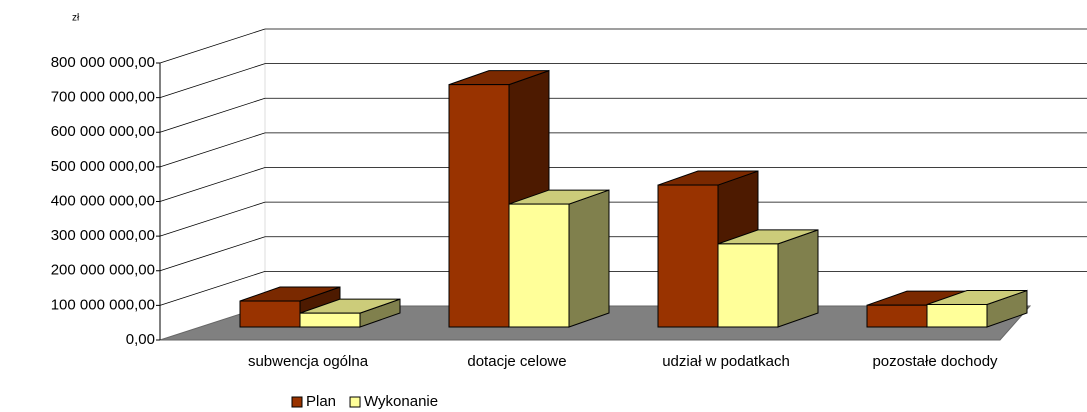 The width and height of the screenshot is (1087, 412). Describe the element at coordinates (516, 361) in the screenshot. I see `x-tick-label: dotacje celowe` at that location.